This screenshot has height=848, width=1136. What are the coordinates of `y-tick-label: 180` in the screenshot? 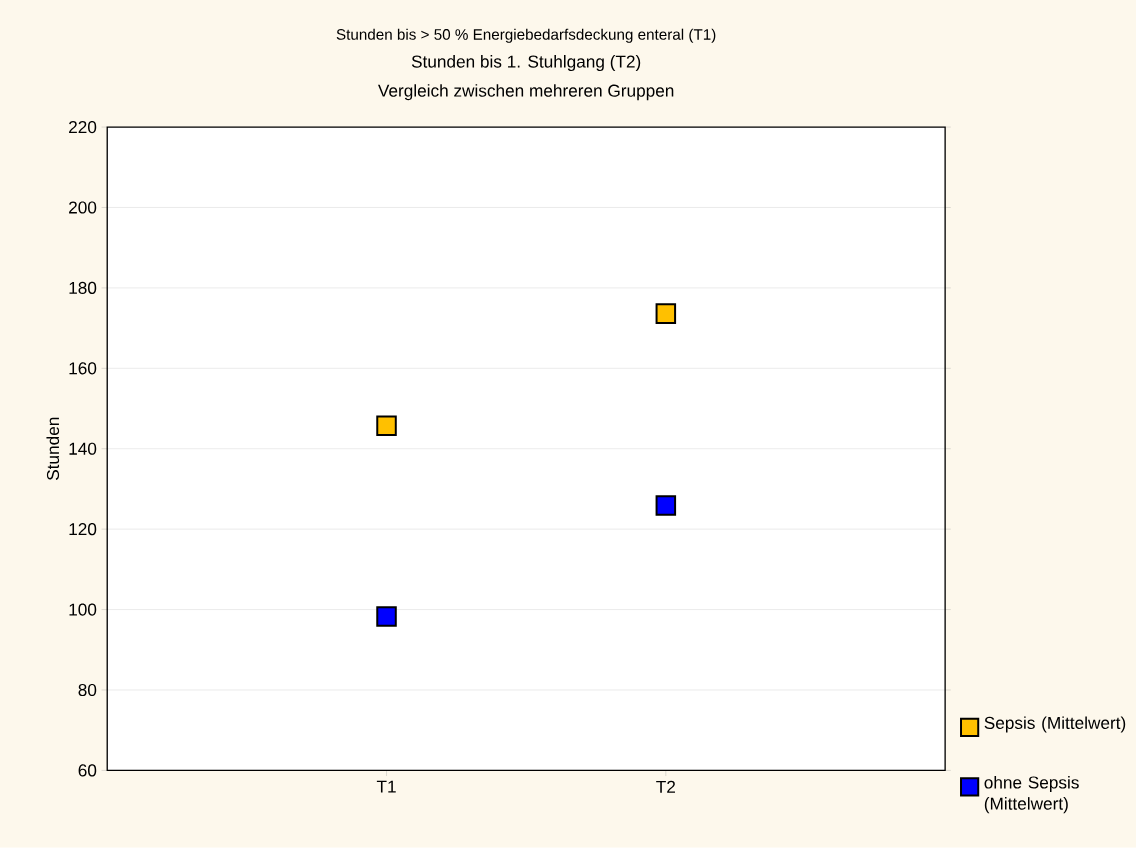 It's located at (83, 288).